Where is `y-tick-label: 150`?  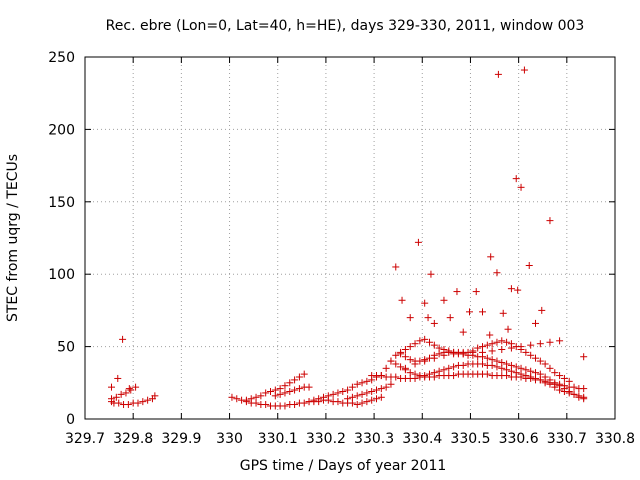
y-tick-label: 150 is located at coordinates (61, 203).